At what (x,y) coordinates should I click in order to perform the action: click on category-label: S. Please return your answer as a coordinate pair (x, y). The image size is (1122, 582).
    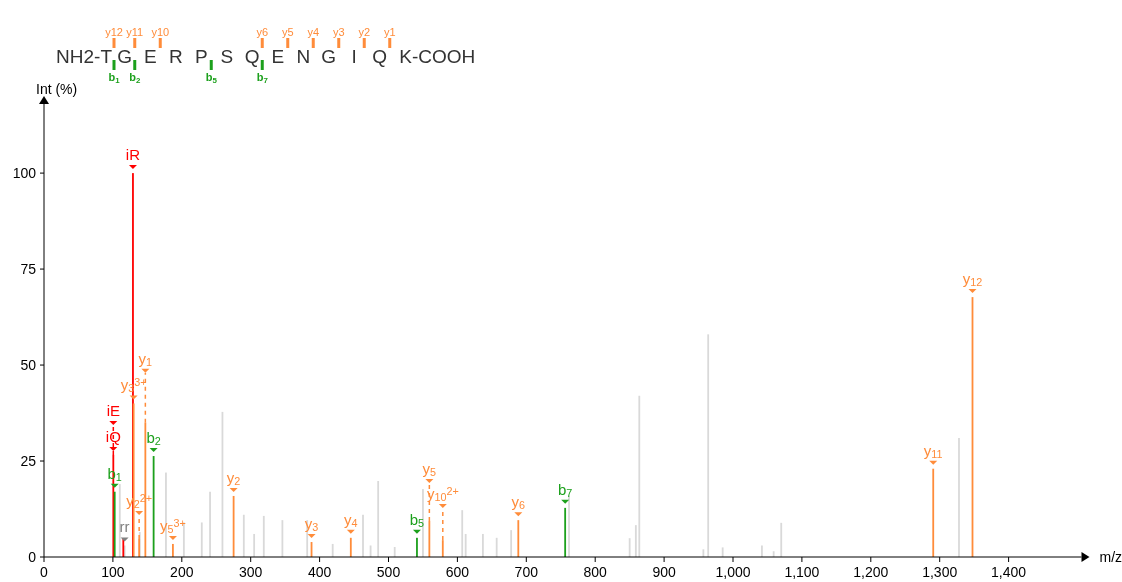
    Looking at the image, I should click on (227, 56).